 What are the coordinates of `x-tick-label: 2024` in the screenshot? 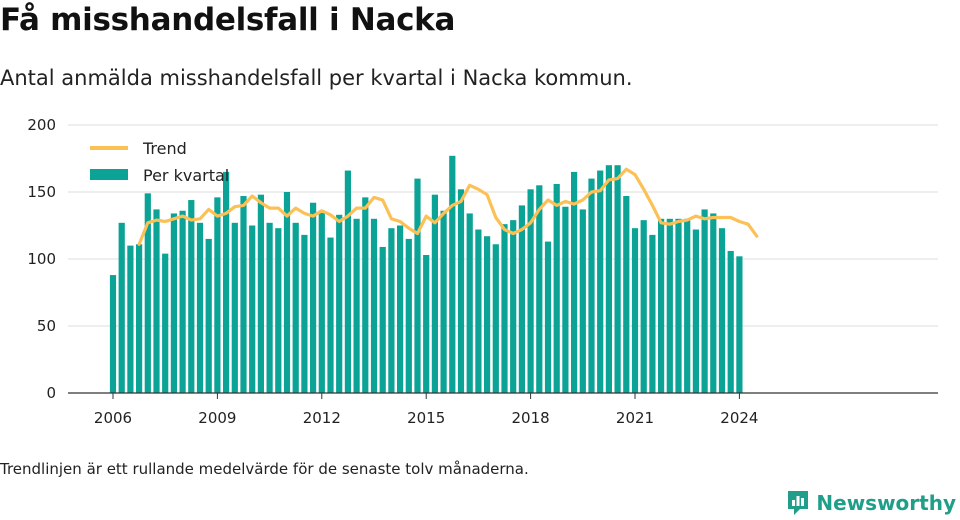 It's located at (739, 418).